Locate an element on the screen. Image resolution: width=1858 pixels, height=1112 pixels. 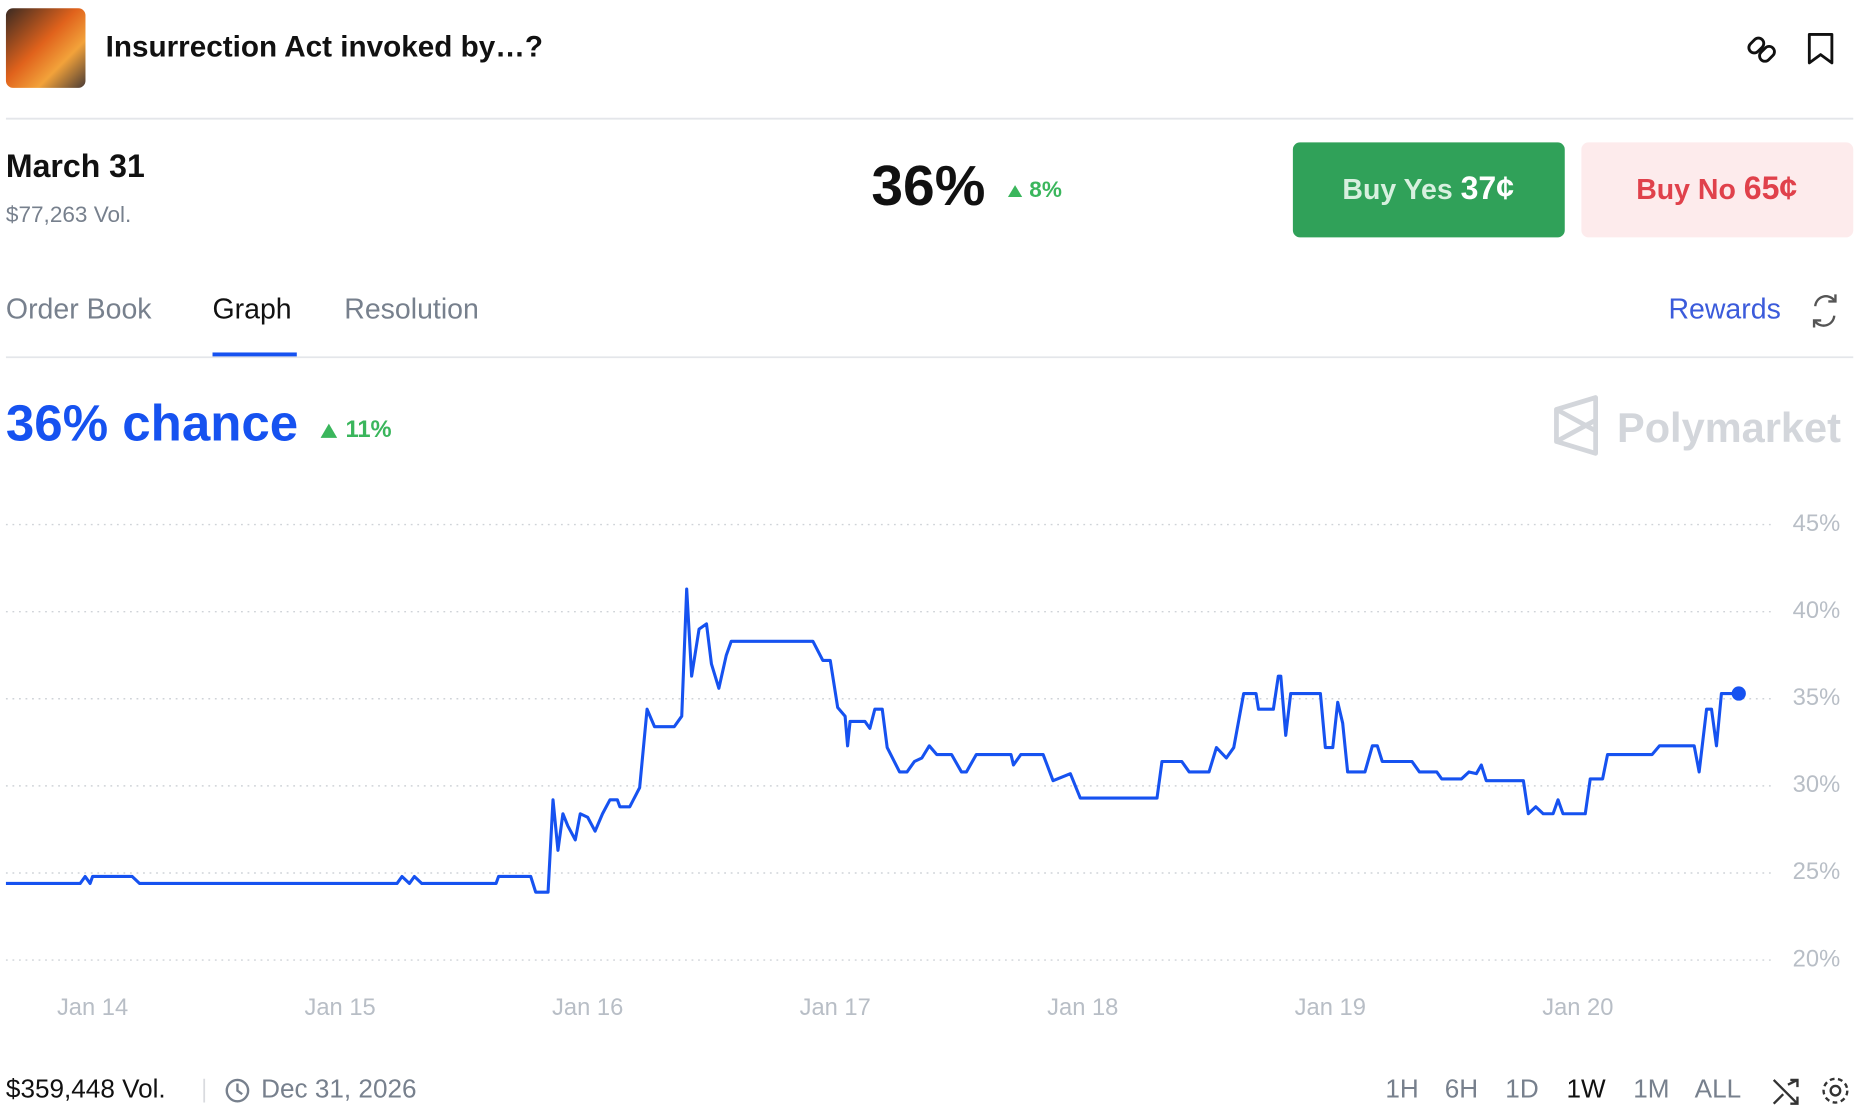
chance-value: 36% chance is located at coordinates (152, 423).